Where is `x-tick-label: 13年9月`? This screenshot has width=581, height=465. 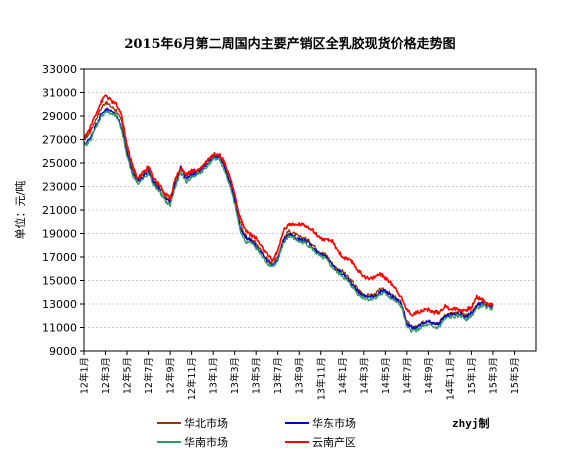
x-tick-label: 13年9月 is located at coordinates (300, 375).